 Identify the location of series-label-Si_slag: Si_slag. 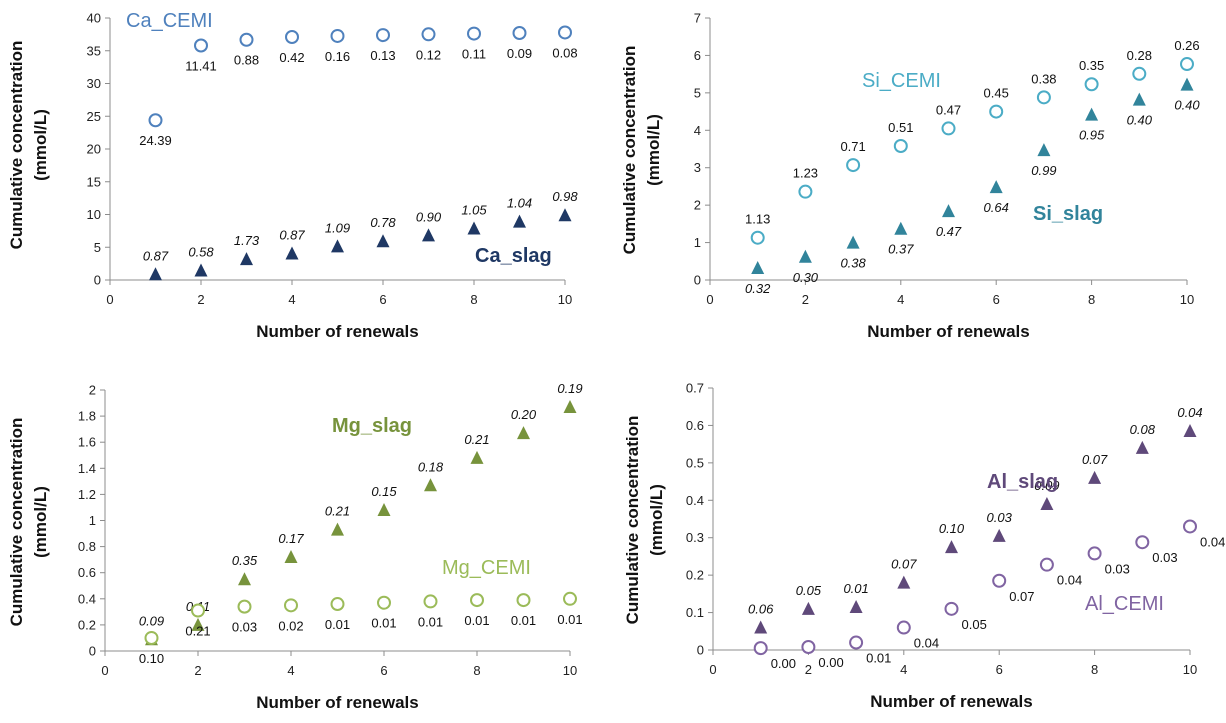
(1068, 214).